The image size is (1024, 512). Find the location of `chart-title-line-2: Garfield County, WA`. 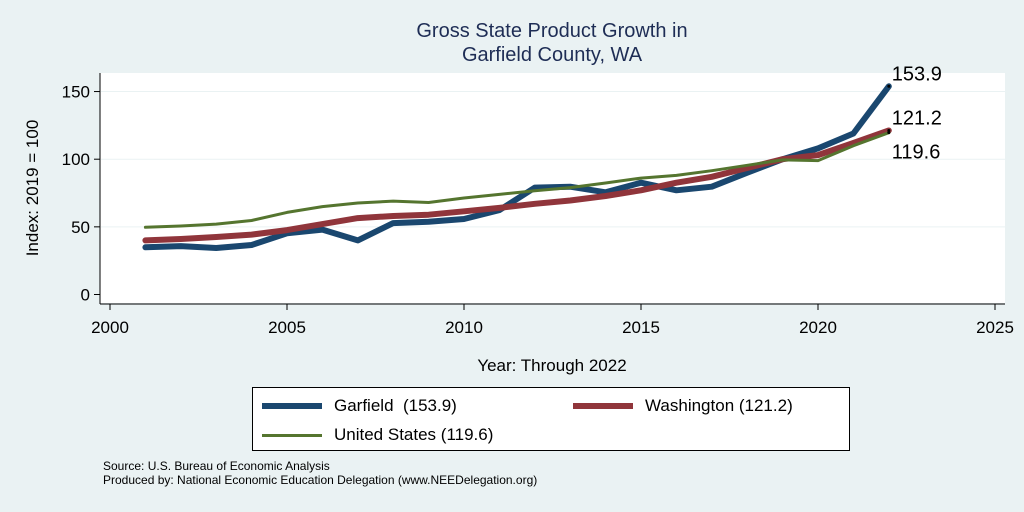

chart-title-line-2: Garfield County, WA is located at coordinates (552, 55).